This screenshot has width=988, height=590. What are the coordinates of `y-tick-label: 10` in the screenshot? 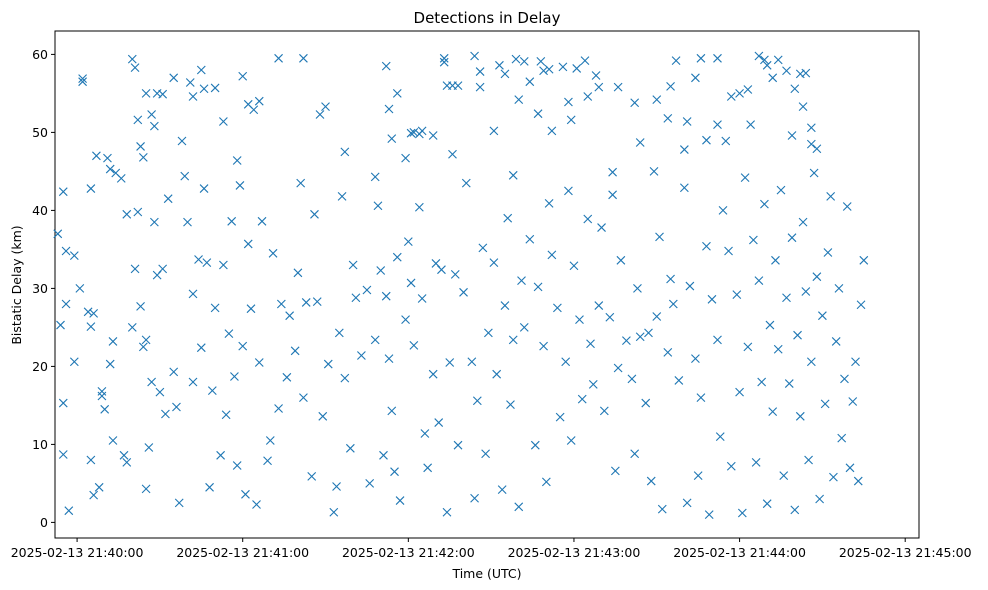 It's located at (40, 444).